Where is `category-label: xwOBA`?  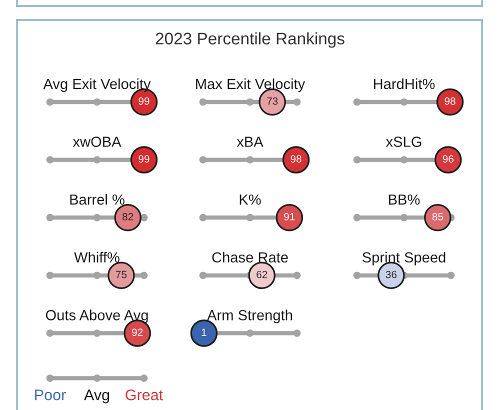 category-label: xwOBA is located at coordinates (97, 141).